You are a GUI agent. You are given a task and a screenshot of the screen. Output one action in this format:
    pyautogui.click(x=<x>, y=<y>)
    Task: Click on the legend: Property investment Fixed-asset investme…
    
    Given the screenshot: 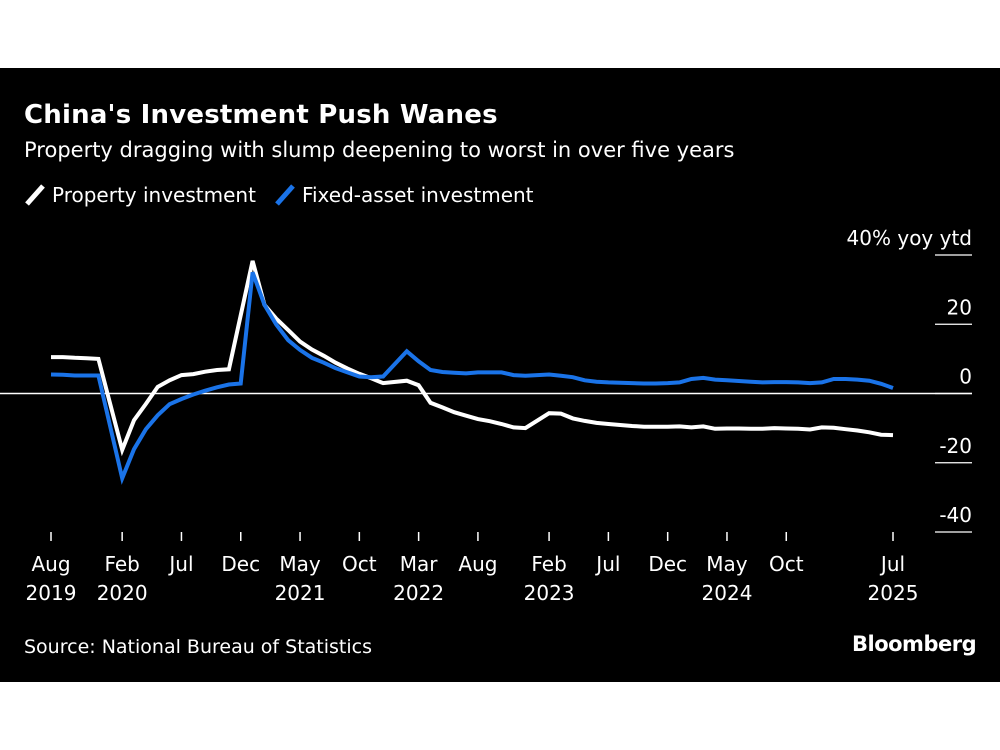 What is the action you would take?
    pyautogui.click(x=288, y=195)
    